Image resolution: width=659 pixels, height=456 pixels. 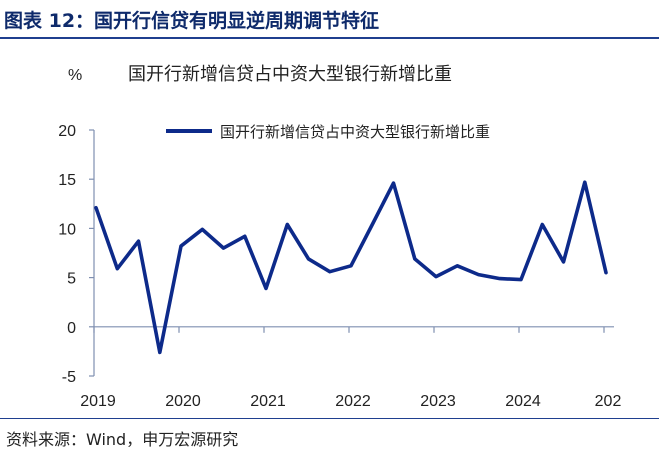 I want to click on y-tick-label: 10, so click(x=67, y=229).